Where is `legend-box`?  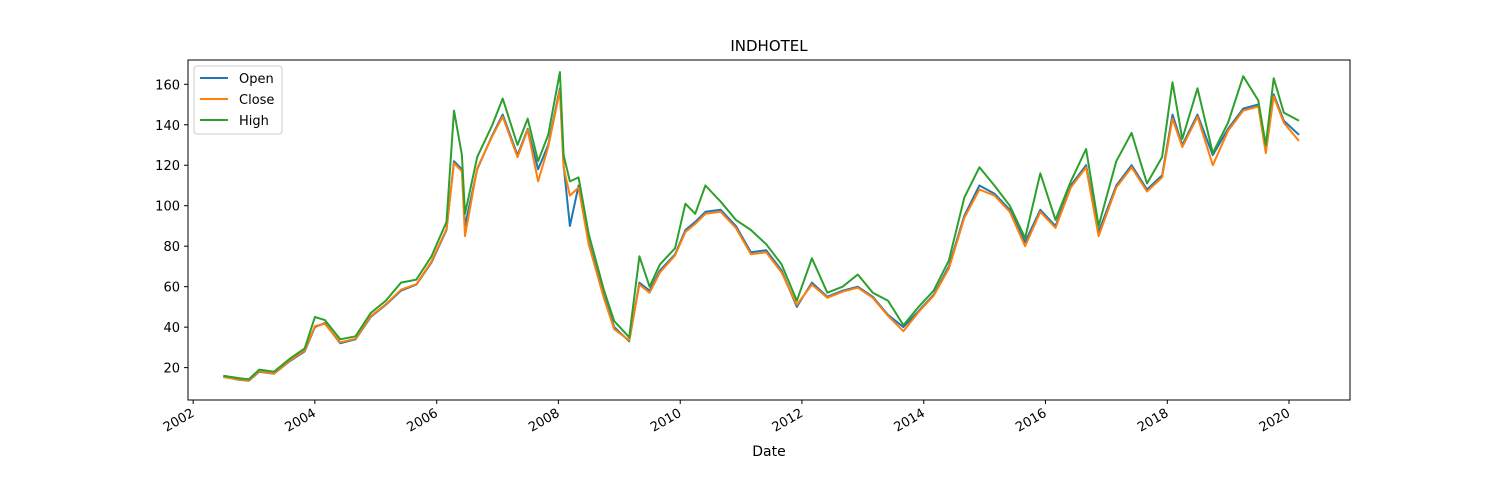
legend-box is located at coordinates (238, 100).